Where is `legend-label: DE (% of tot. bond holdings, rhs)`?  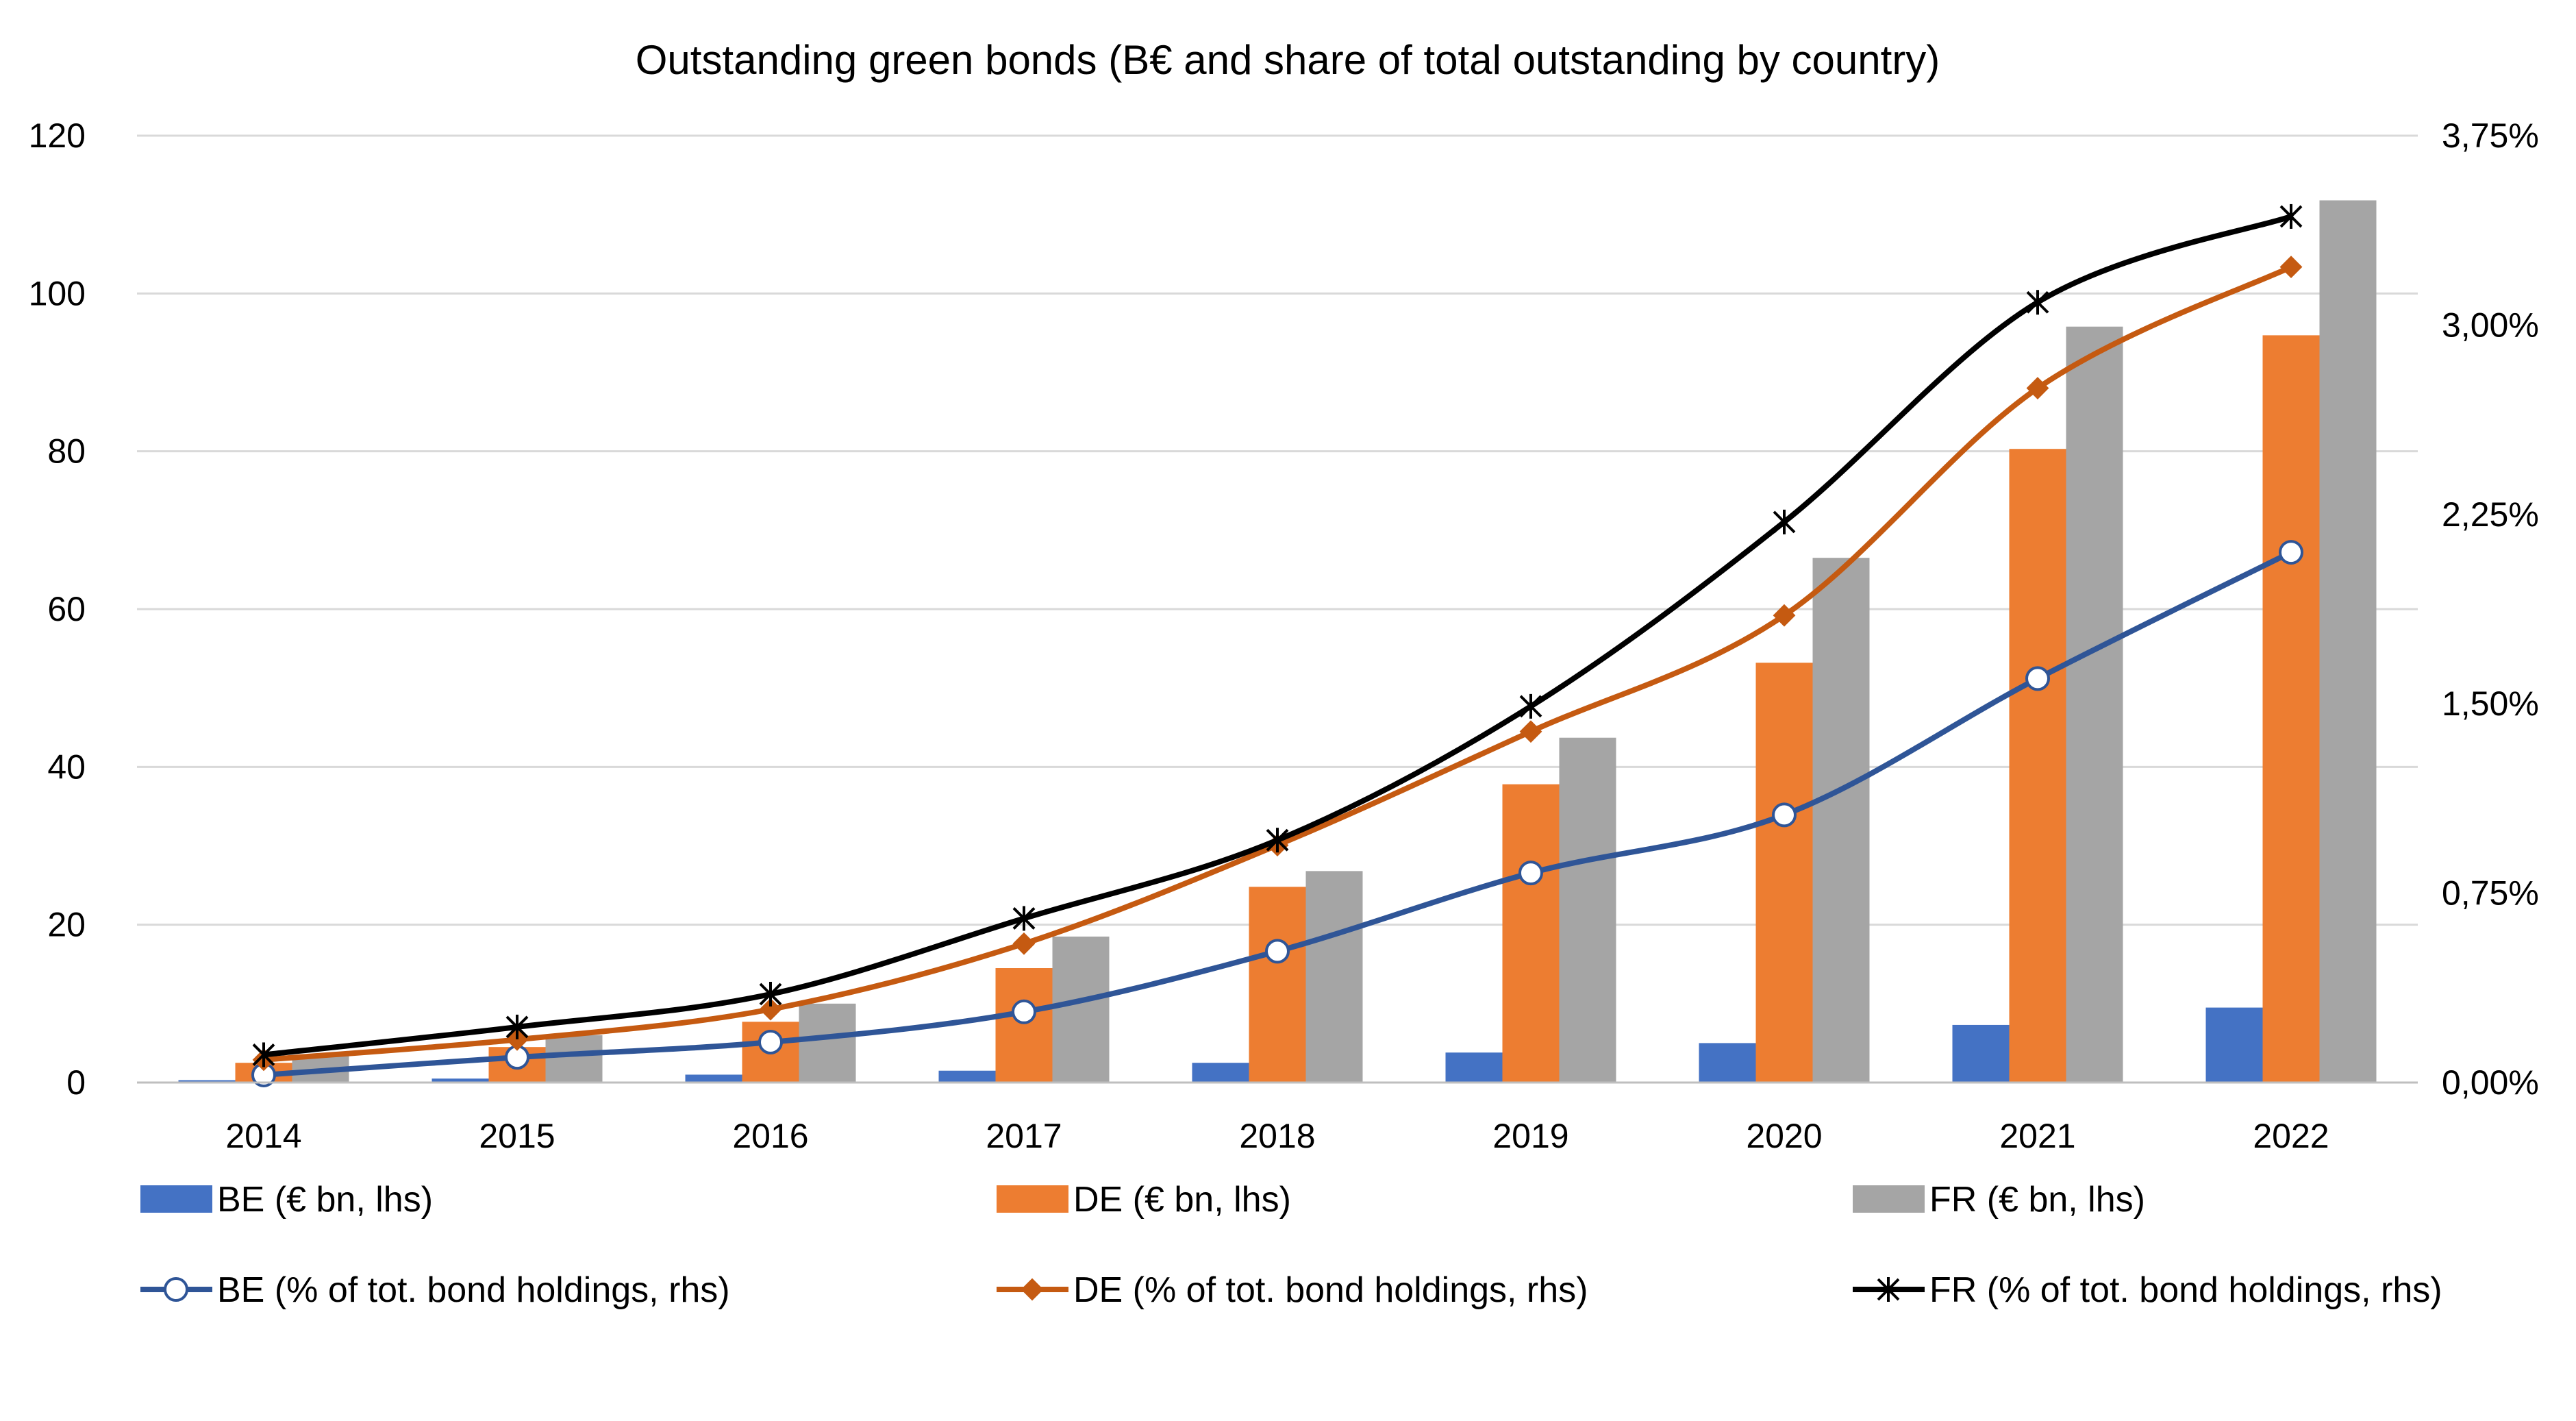
legend-label: DE (% of tot. bond holdings, rhs) is located at coordinates (1330, 1290).